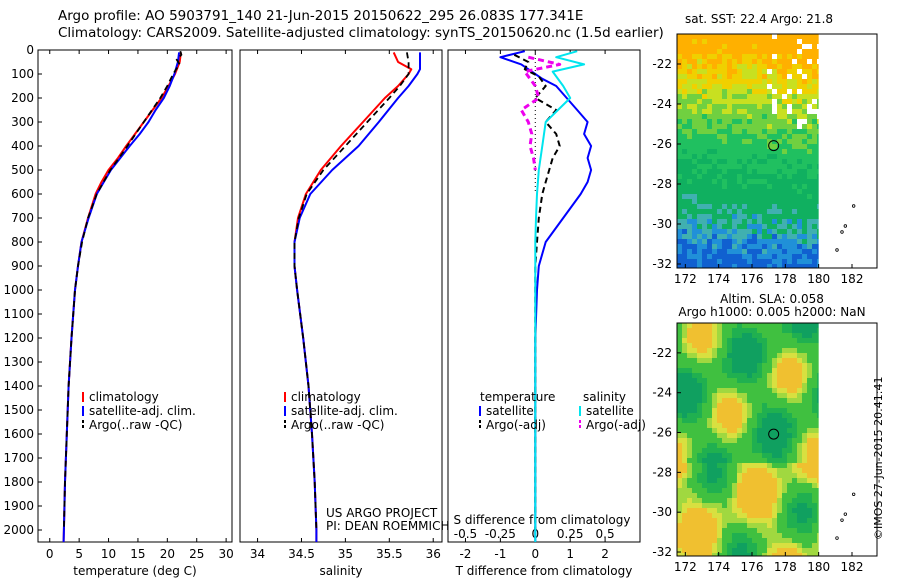 Image resolution: width=900 pixels, height=580 pixels. What do you see at coordinates (135, 425) in the screenshot?
I see `temp-legend-label: Argo(..raw -QC)` at bounding box center [135, 425].